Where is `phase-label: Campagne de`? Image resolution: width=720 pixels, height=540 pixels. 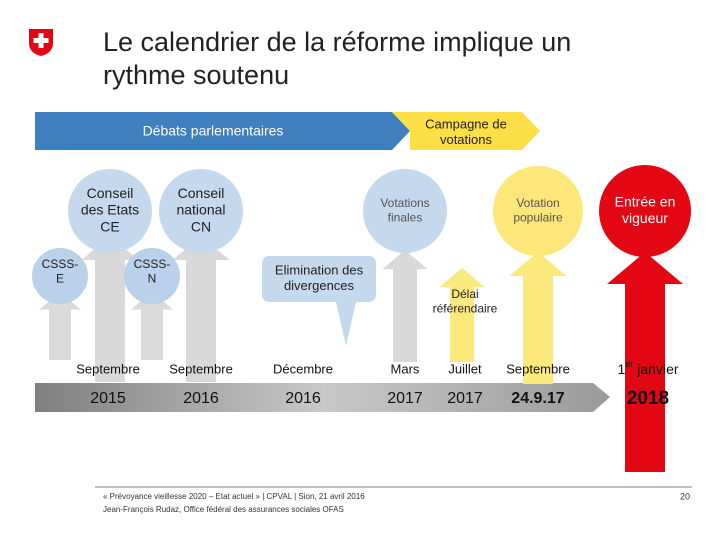 phase-label: Campagne de is located at coordinates (466, 124).